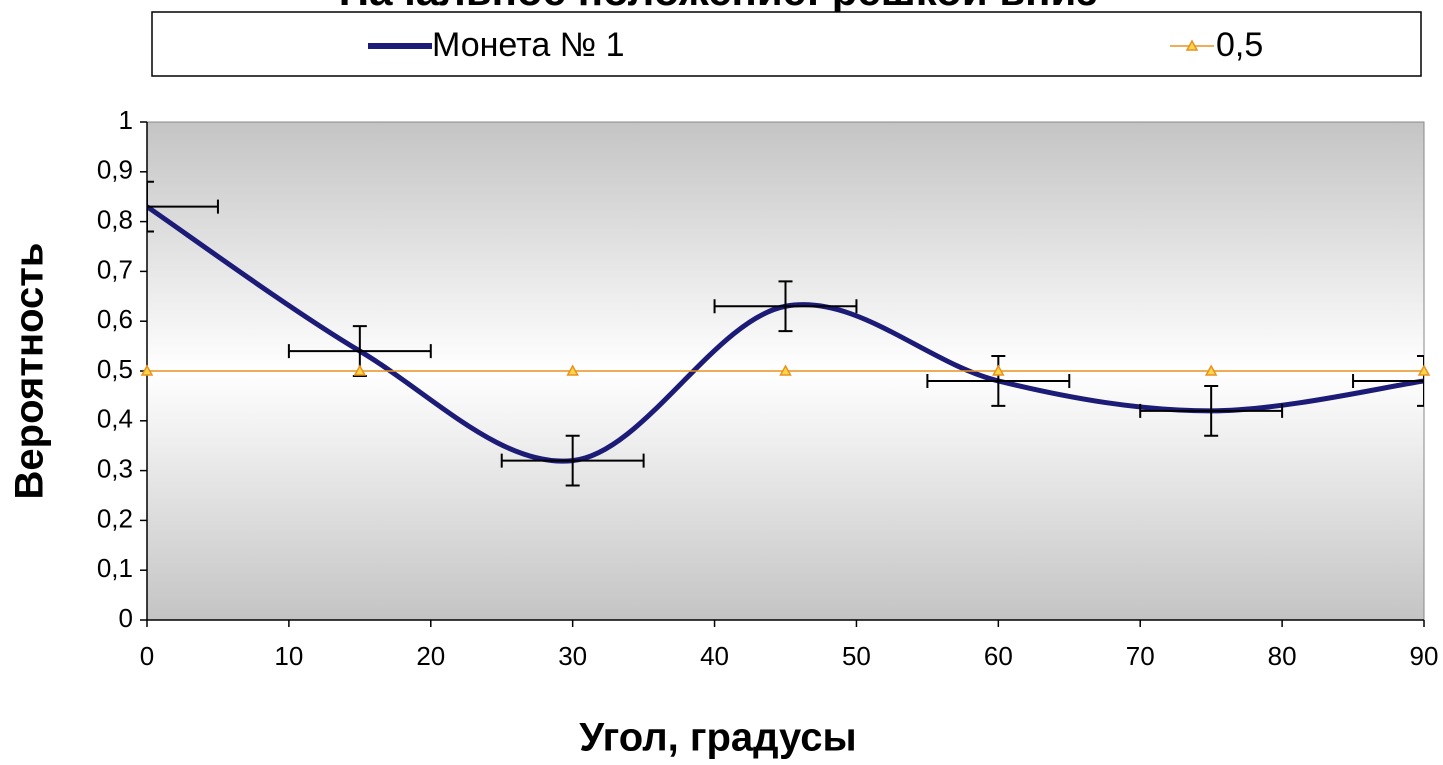  What do you see at coordinates (115, 269) in the screenshot?
I see `y-tick-label: 0,7` at bounding box center [115, 269].